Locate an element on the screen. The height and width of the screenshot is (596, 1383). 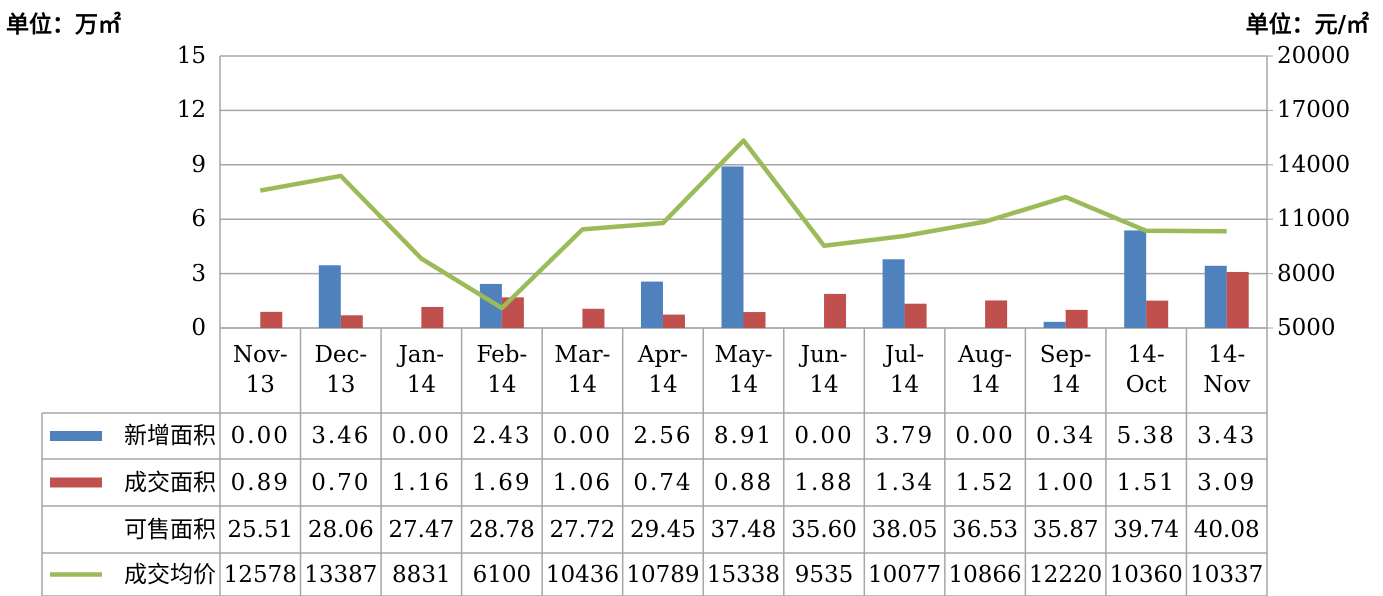
table-cell: 9535 is located at coordinates (824, 574).